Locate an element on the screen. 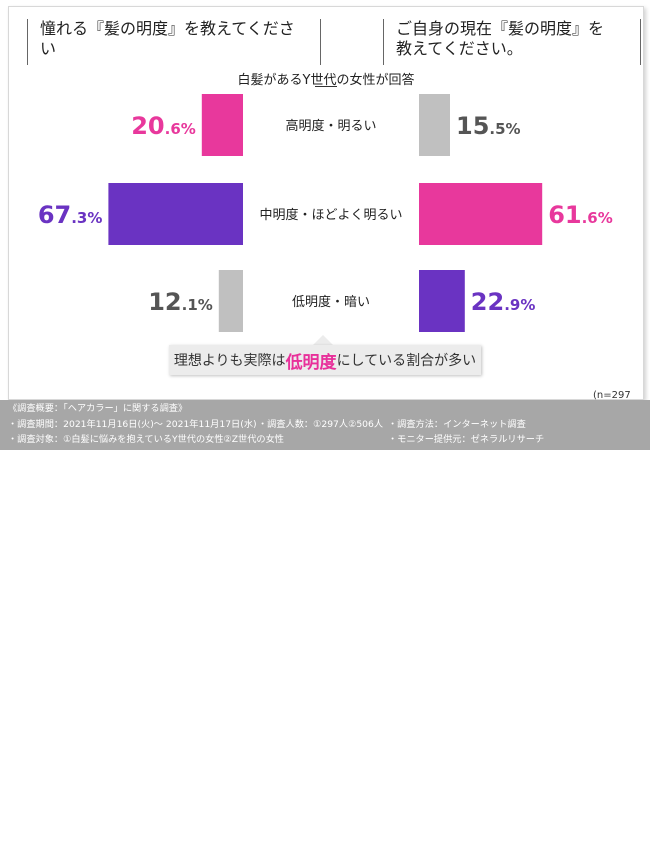 Image resolution: width=650 pixels, height=846 pixels. value-label-right-0: 15.5% is located at coordinates (488, 126).